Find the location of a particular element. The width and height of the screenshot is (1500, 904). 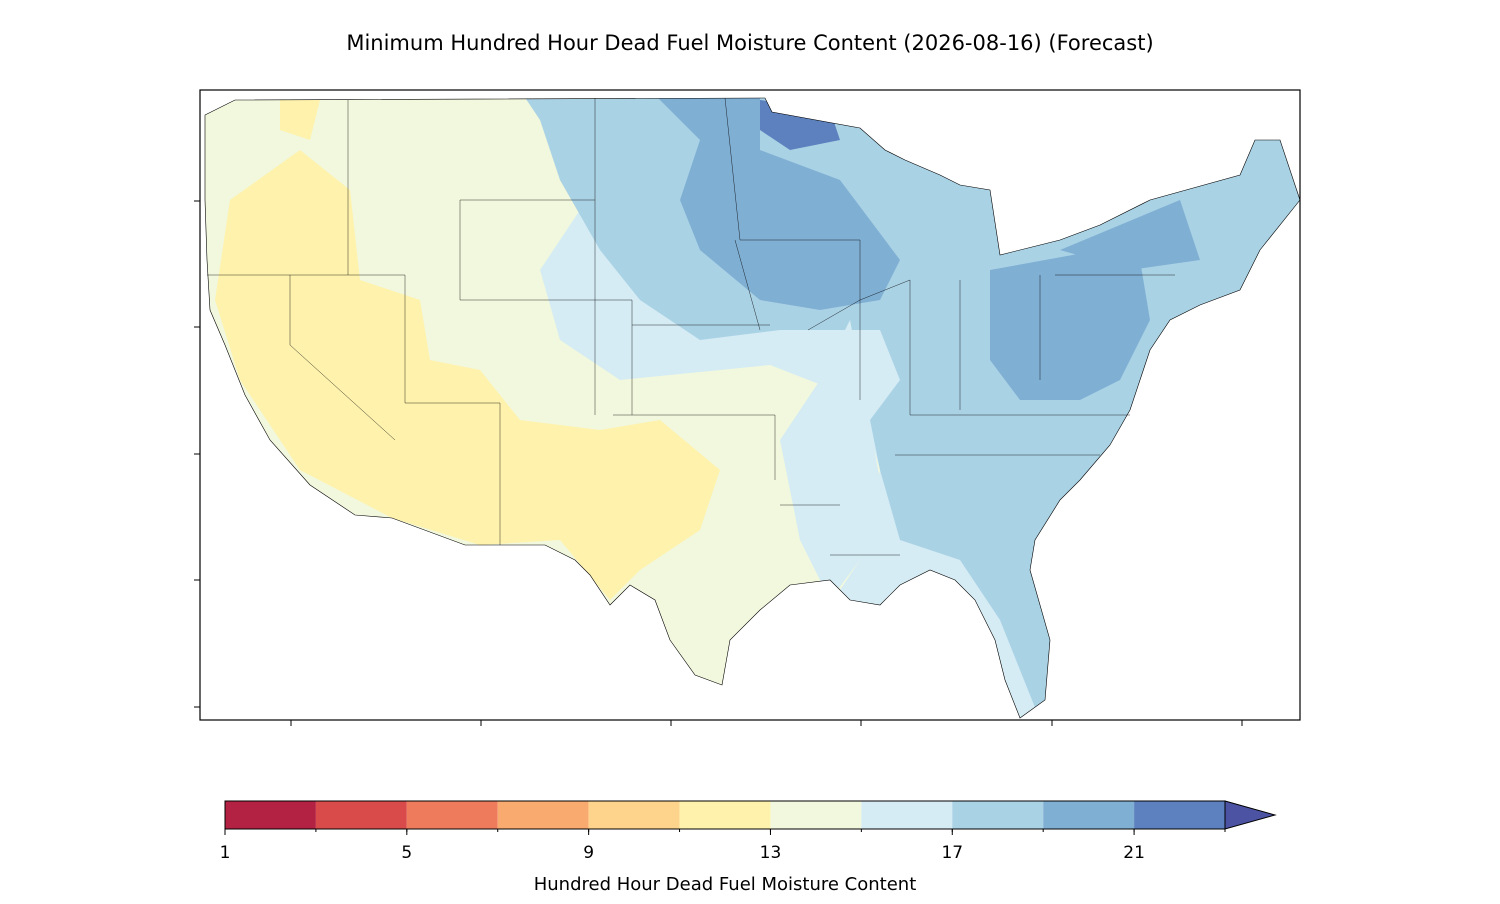

colorbar-tick-label: 13 is located at coordinates (771, 853).